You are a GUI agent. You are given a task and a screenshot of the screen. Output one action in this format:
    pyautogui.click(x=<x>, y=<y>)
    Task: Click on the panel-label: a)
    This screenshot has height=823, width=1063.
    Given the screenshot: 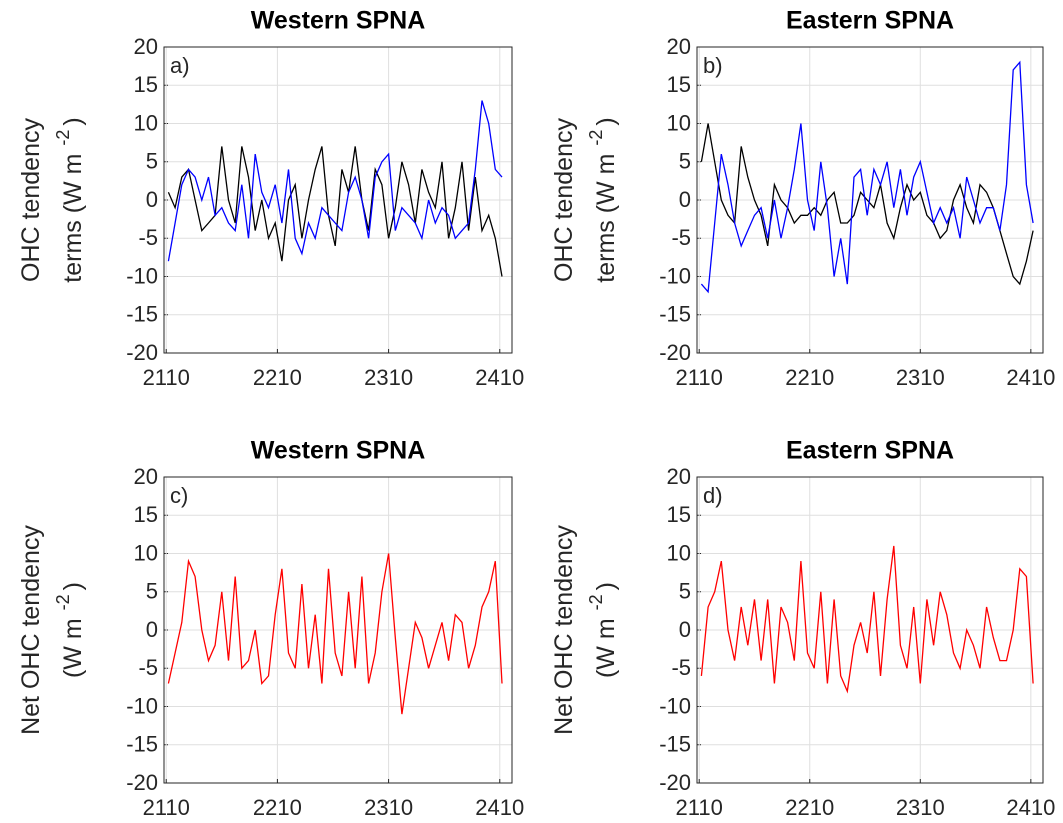 What is the action you would take?
    pyautogui.click(x=180, y=65)
    